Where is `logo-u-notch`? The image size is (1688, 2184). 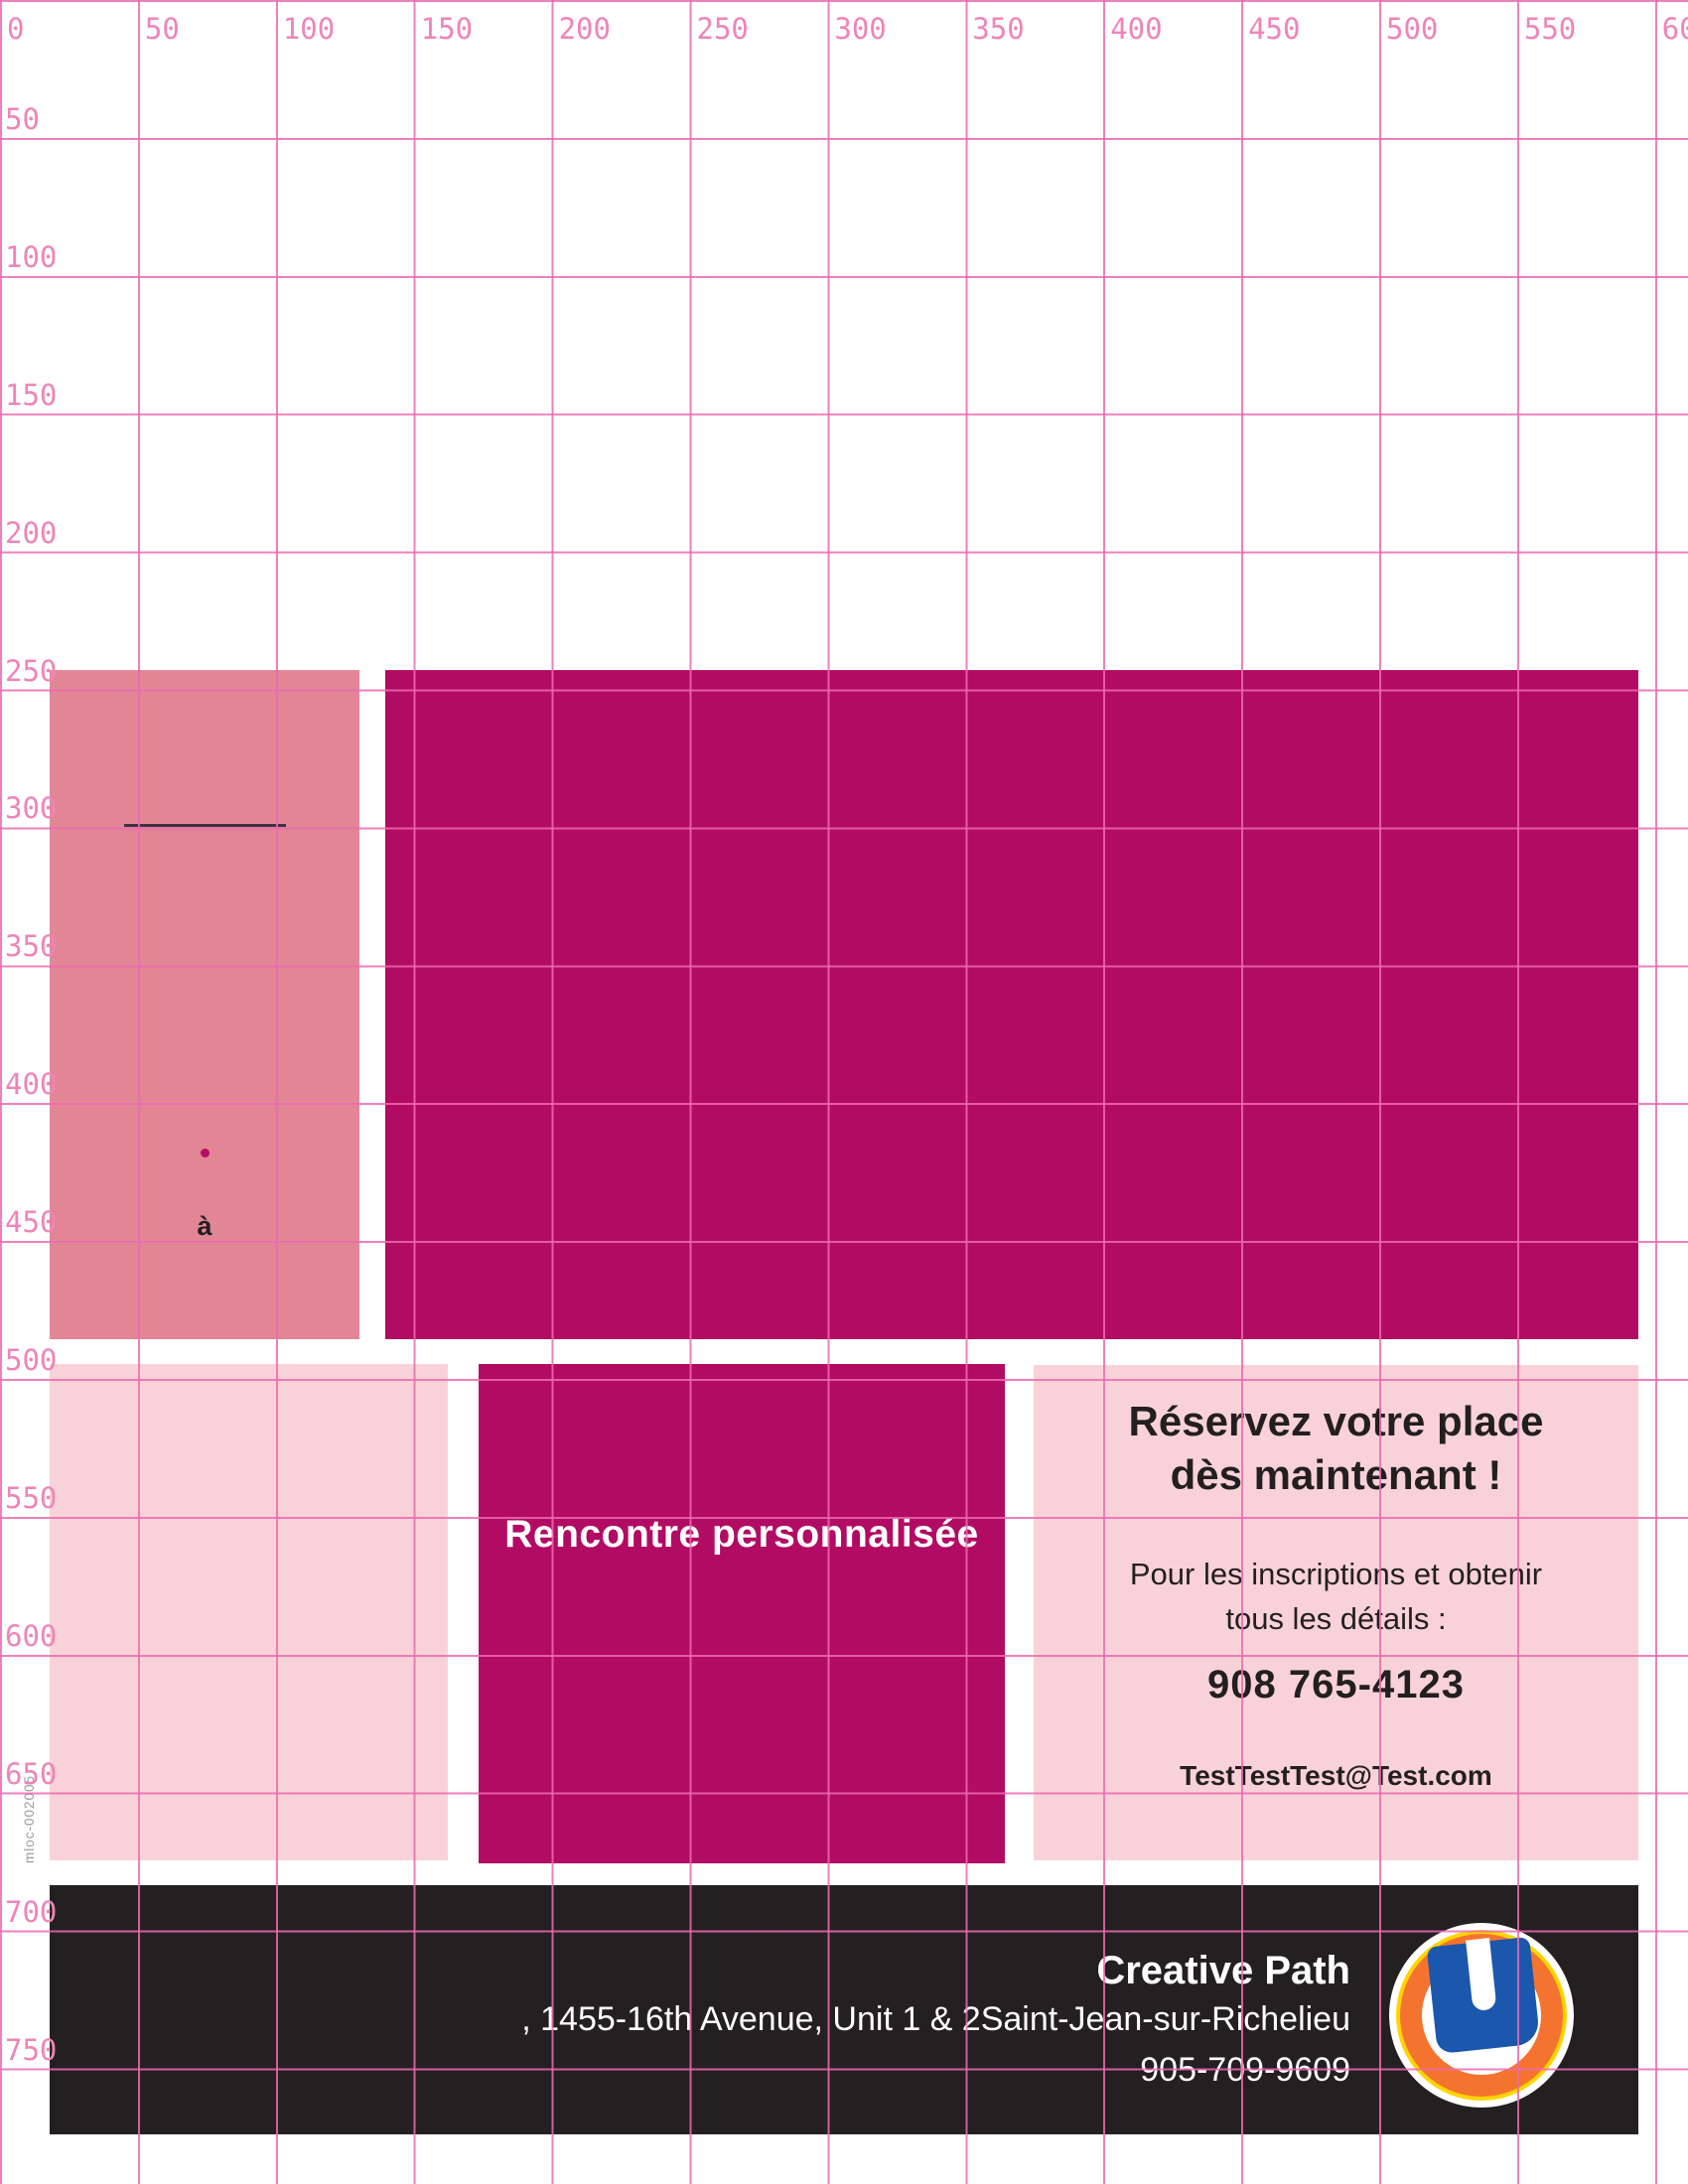 logo-u-notch is located at coordinates (1481, 1975).